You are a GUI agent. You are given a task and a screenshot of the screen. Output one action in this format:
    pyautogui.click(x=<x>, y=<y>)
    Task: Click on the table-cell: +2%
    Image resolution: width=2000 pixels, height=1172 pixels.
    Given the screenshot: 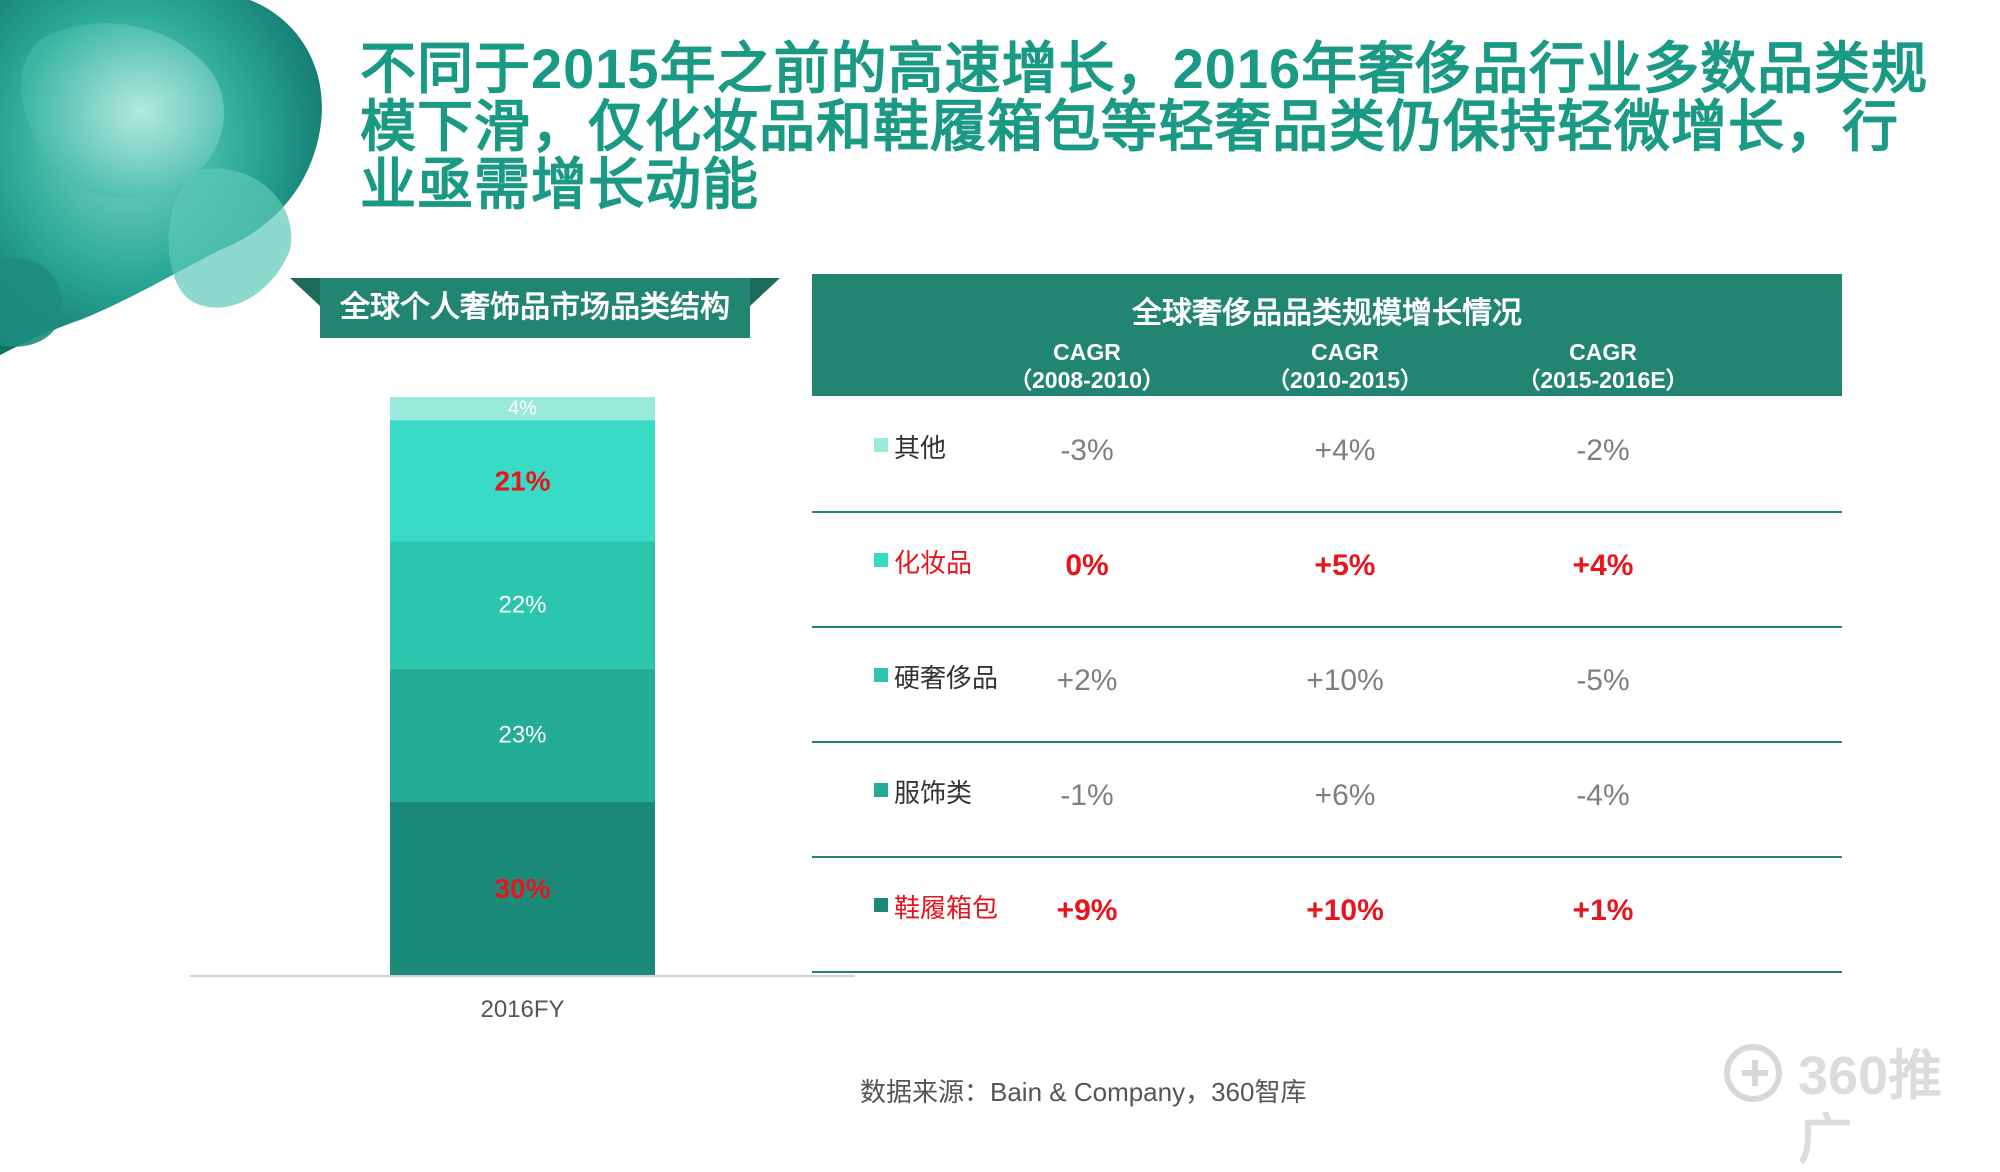 What is the action you would take?
    pyautogui.click(x=1087, y=680)
    